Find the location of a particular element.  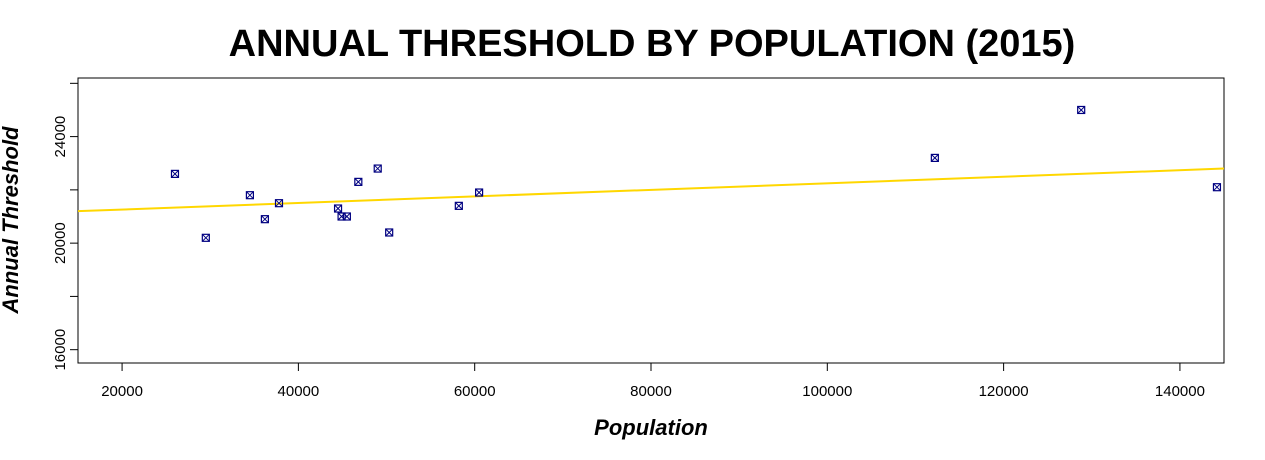

y-axis: 16000 20000 24000 is located at coordinates (65, 226).